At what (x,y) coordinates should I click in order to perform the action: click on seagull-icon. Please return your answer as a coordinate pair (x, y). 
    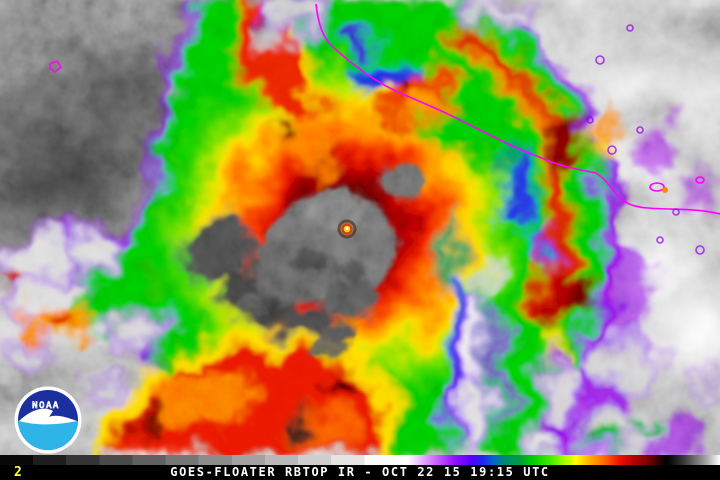
    Looking at the image, I should click on (48, 416).